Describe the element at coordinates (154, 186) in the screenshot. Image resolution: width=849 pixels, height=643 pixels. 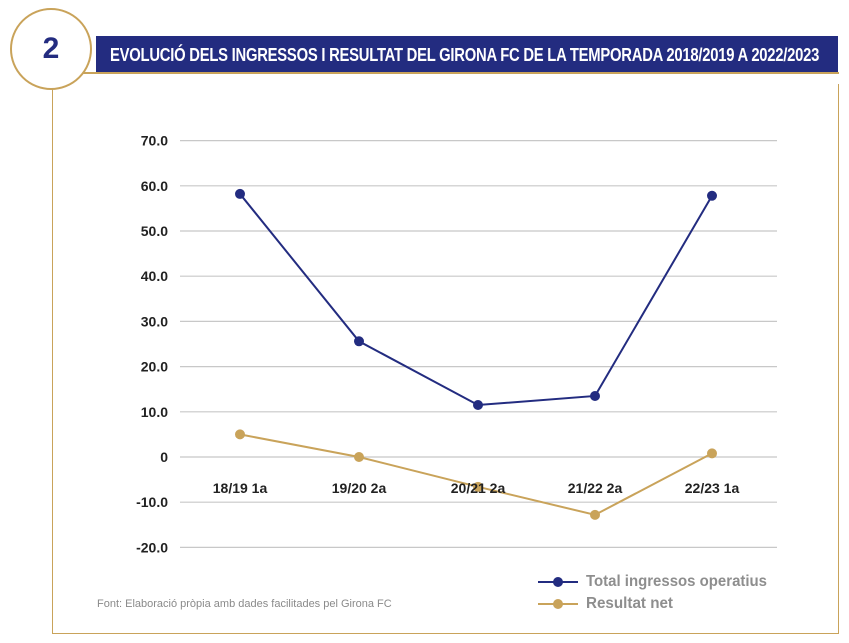
I see `y-tick-label: 60.0` at that location.